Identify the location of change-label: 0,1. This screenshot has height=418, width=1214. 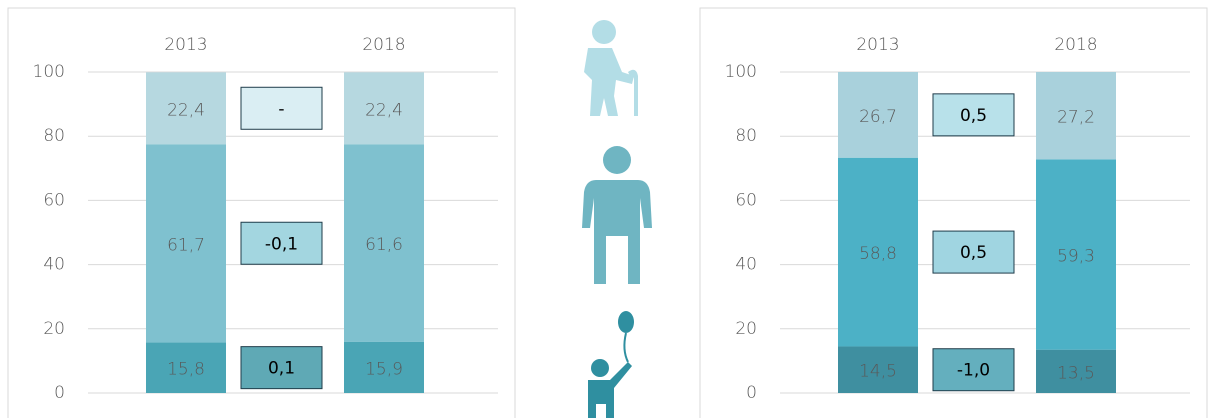
(281, 369).